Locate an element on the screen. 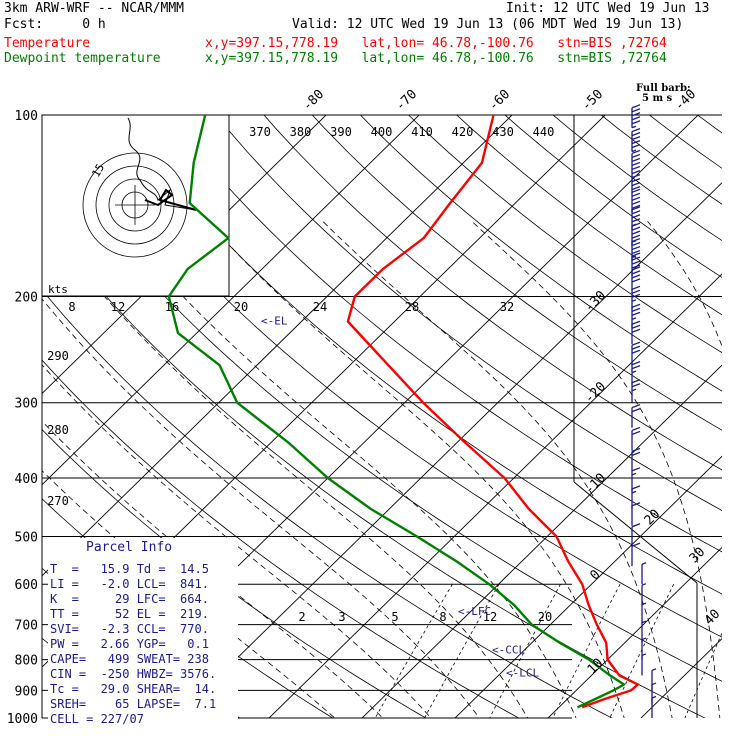 The width and height of the screenshot is (740, 740). isotherm-label: -10 is located at coordinates (595, 484).